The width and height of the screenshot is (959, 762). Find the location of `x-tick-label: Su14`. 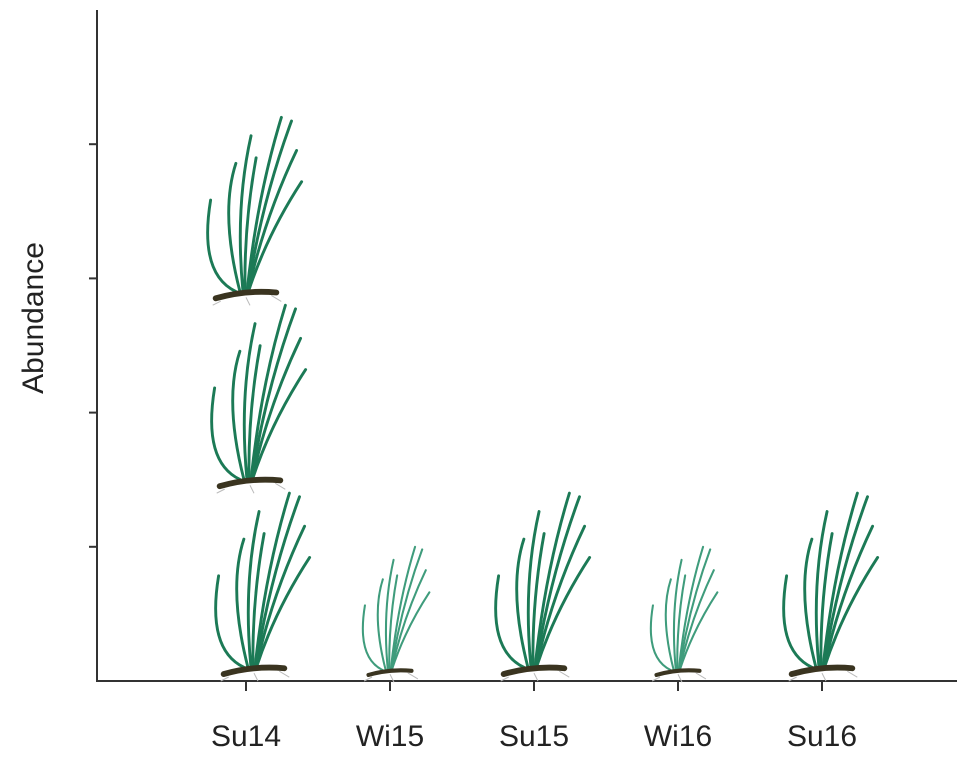

x-tick-label: Su14 is located at coordinates (246, 736).